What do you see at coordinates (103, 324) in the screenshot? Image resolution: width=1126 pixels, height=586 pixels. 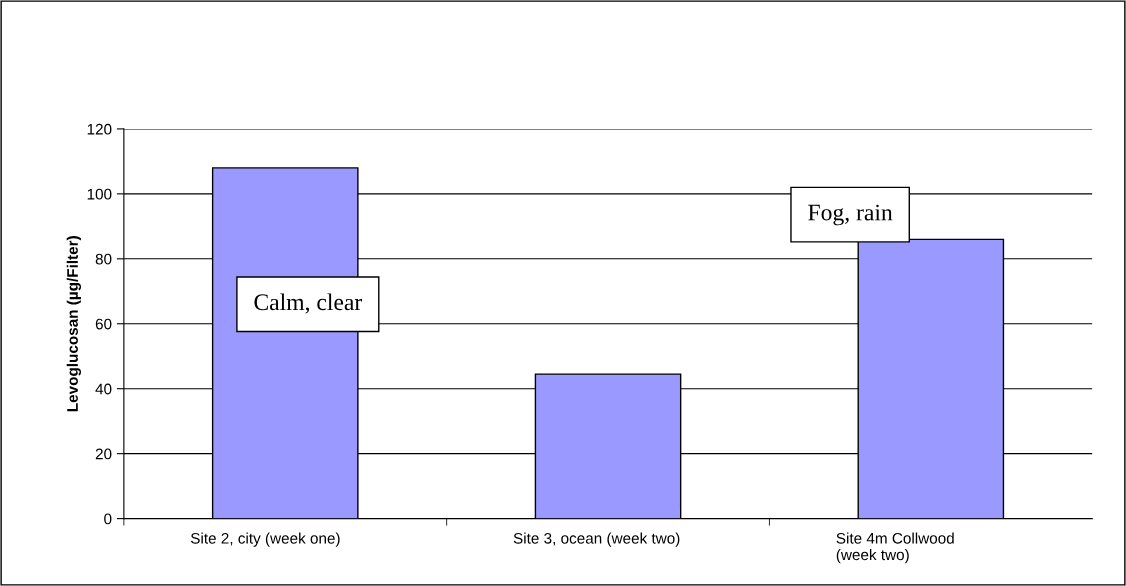 I see `y-tick-label: 60` at bounding box center [103, 324].